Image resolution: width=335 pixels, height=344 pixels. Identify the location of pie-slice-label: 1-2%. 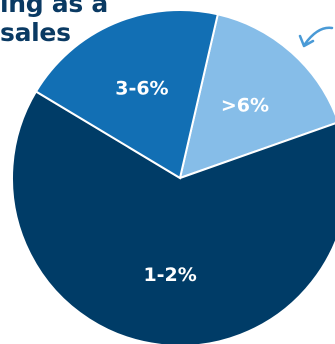
(169, 275).